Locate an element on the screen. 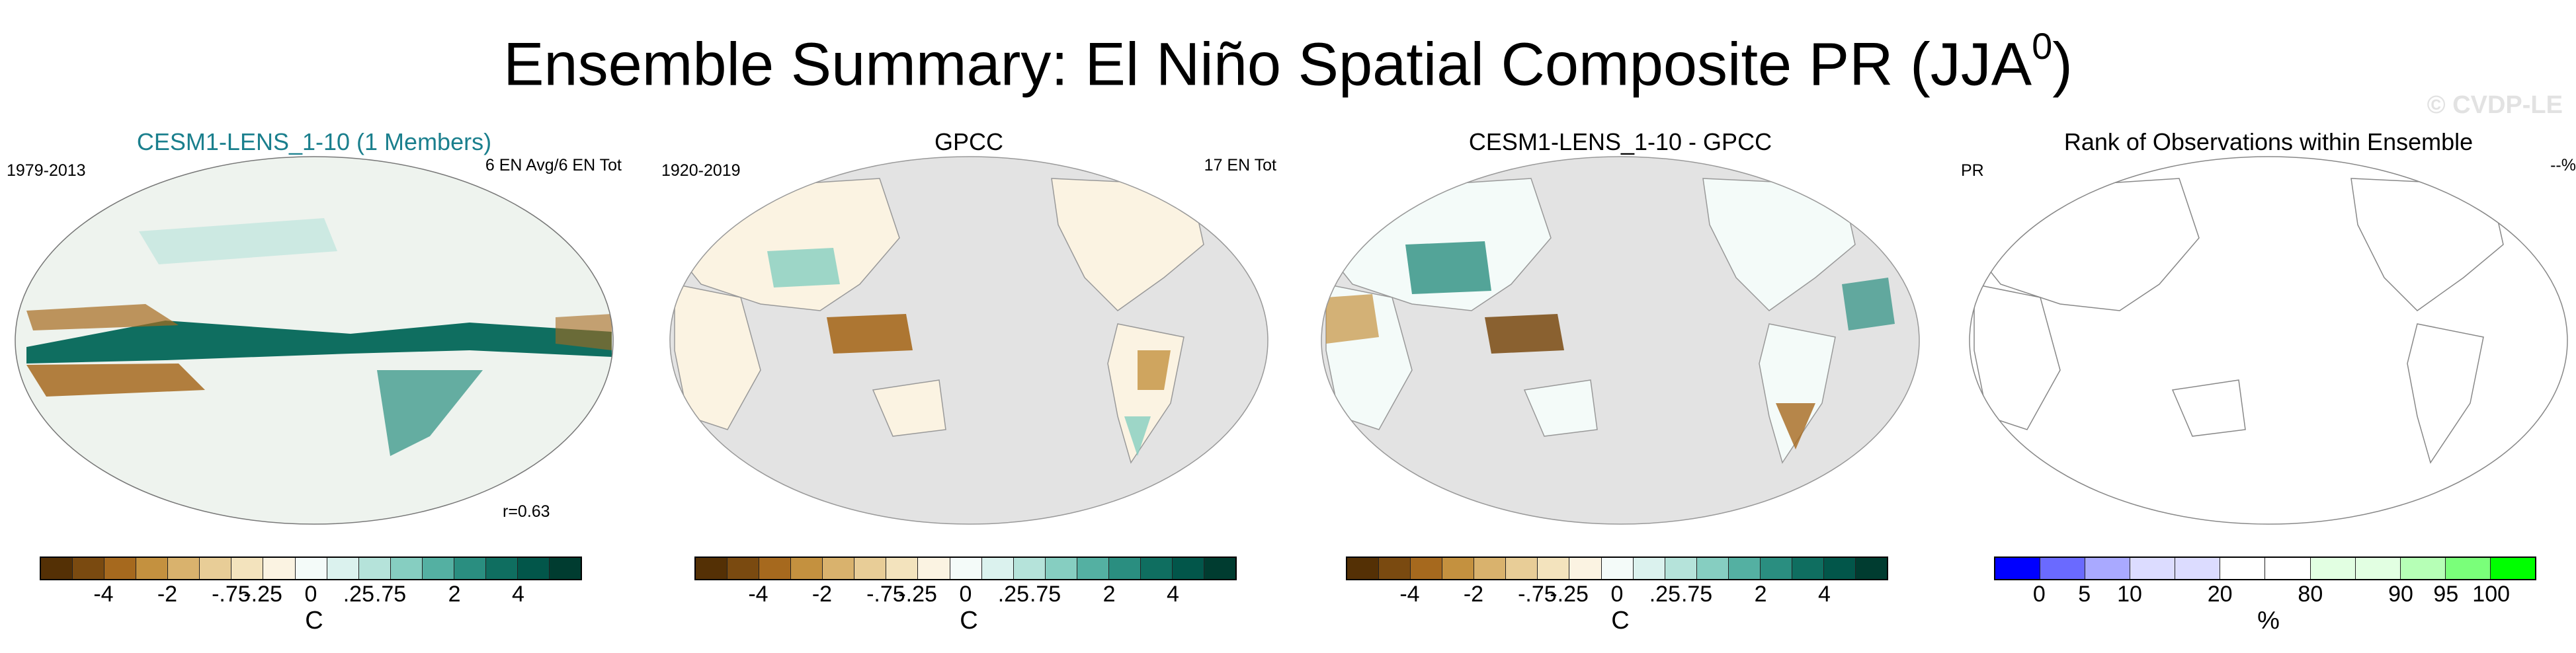 The image size is (2576, 653). colorbar-ticks: 0 5 10 20 80 90 95 100 is located at coordinates (2265, 595).